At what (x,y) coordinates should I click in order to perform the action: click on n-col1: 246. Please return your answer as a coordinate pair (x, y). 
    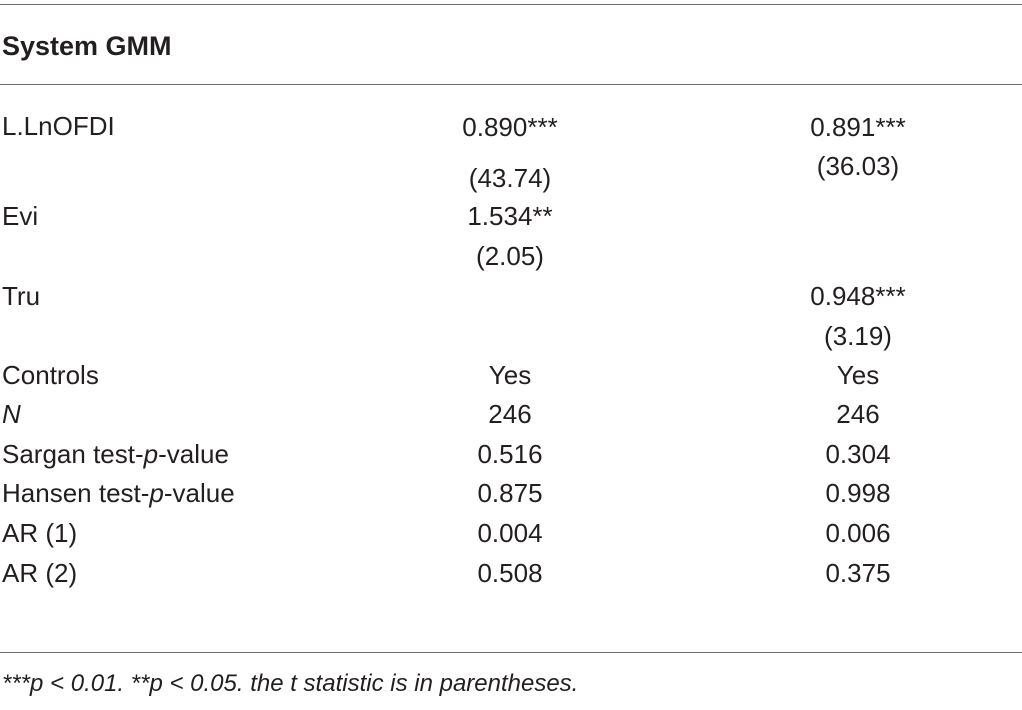
    Looking at the image, I should click on (510, 414).